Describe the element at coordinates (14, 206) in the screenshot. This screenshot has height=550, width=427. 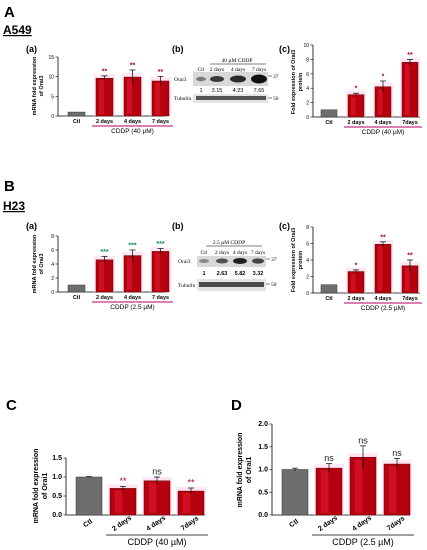
I see `cell-line-H23: H23` at that location.